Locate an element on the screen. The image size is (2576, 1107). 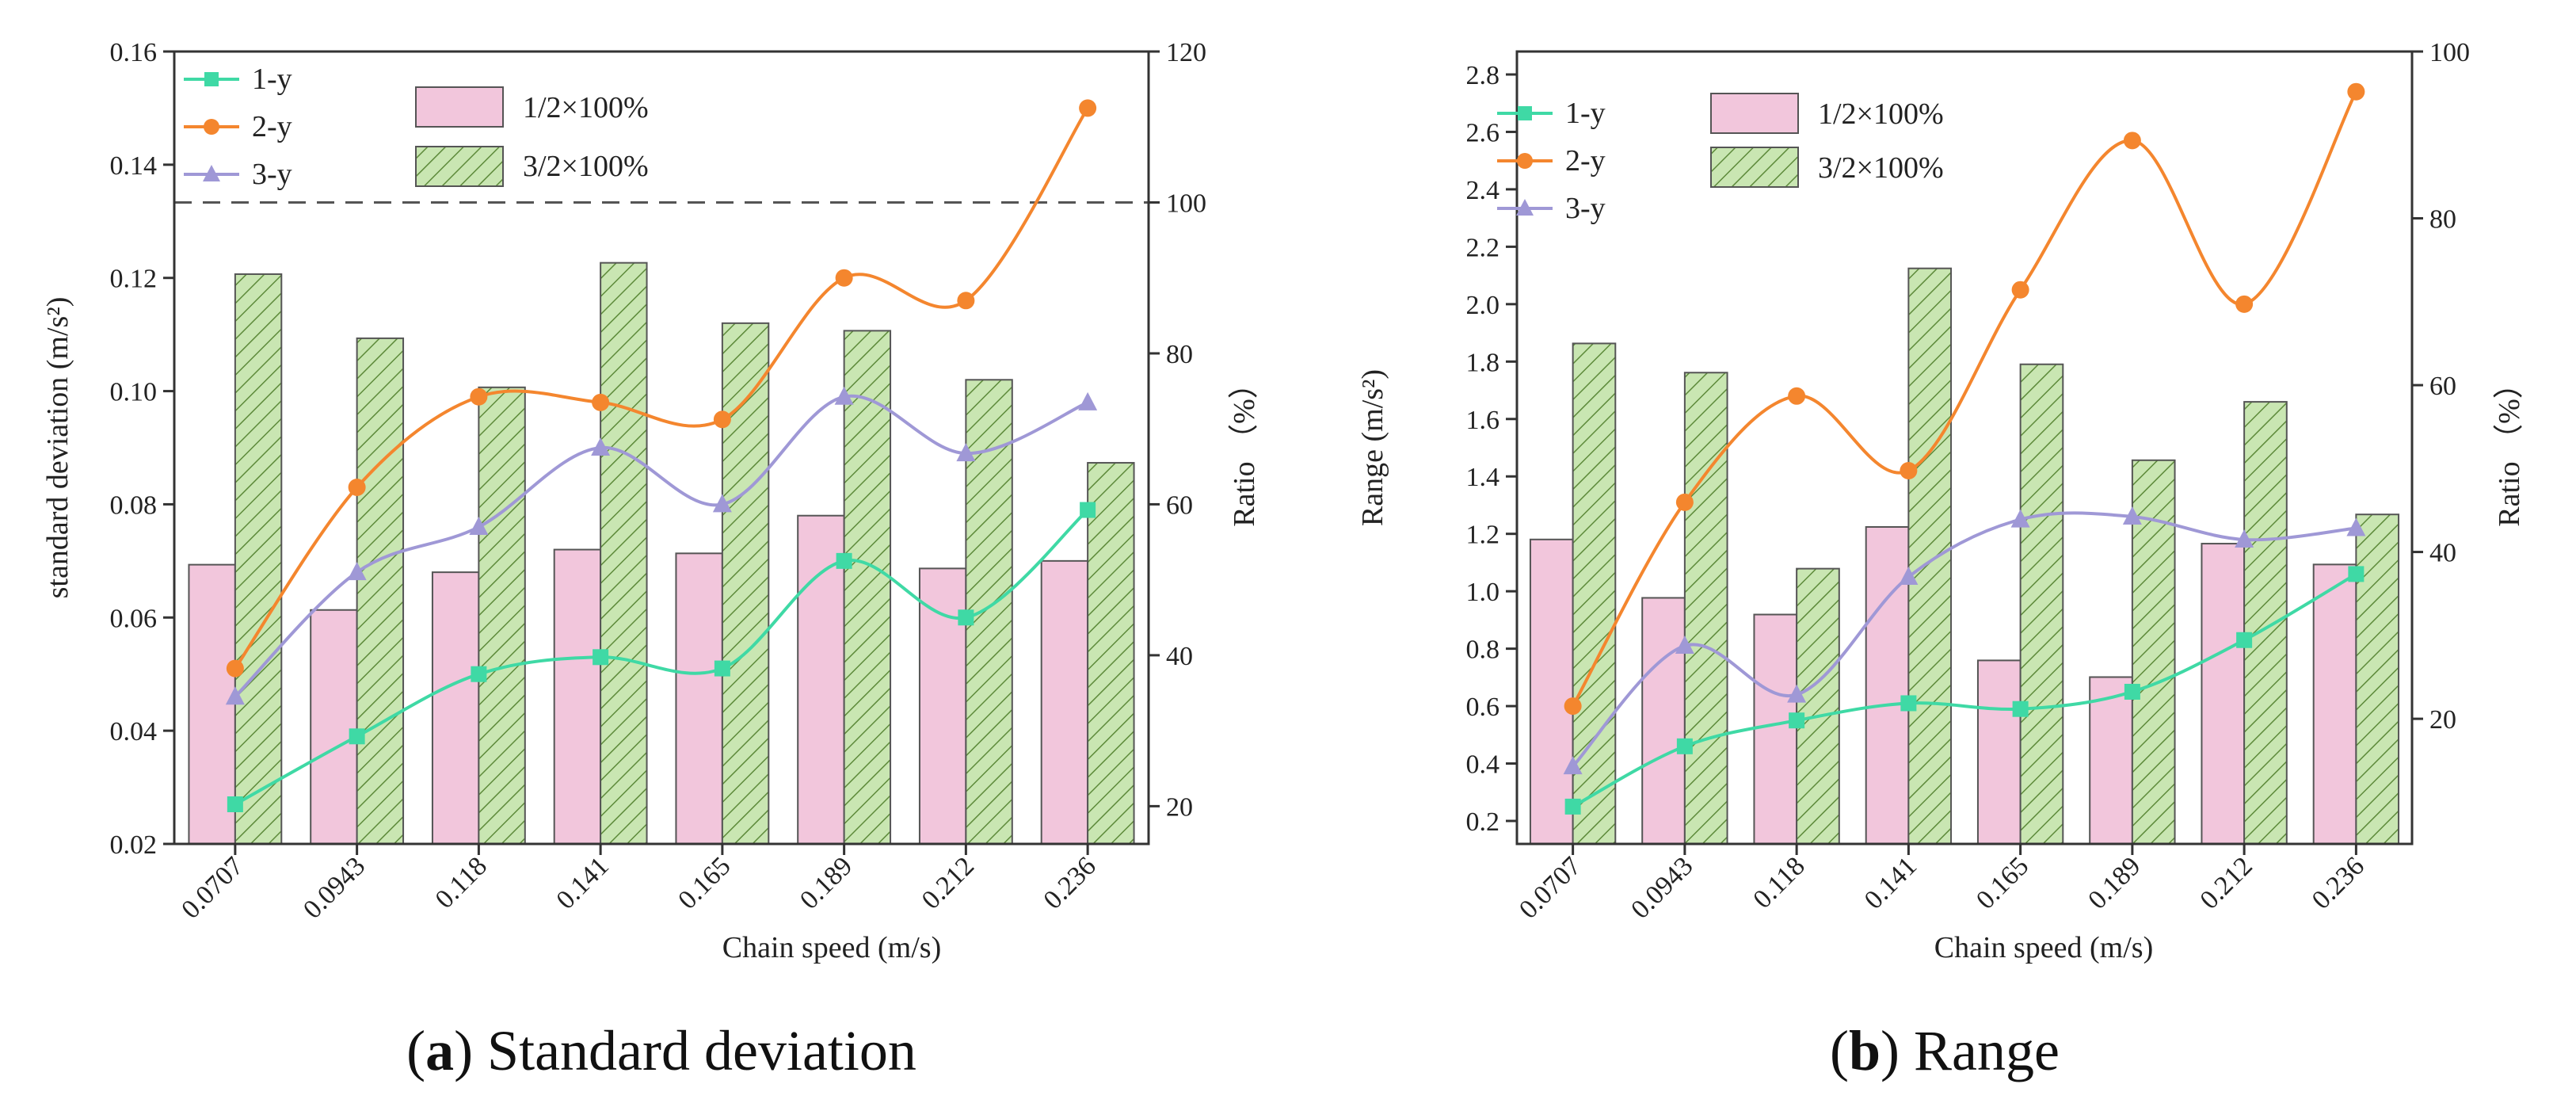
y-tick-label: 0.04 is located at coordinates (134, 731).